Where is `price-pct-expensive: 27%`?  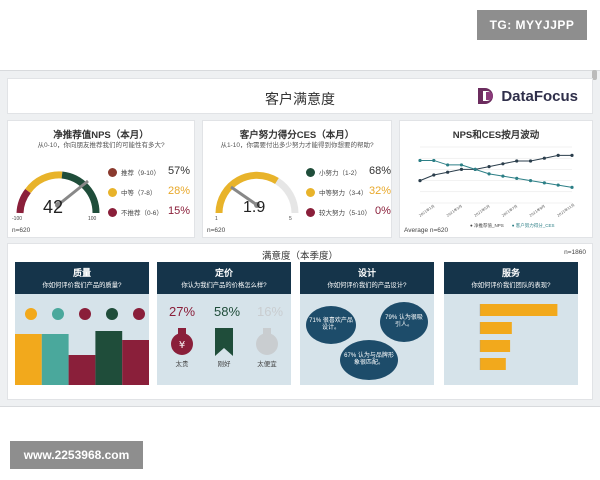
price-pct-expensive: 27% is located at coordinates (182, 311).